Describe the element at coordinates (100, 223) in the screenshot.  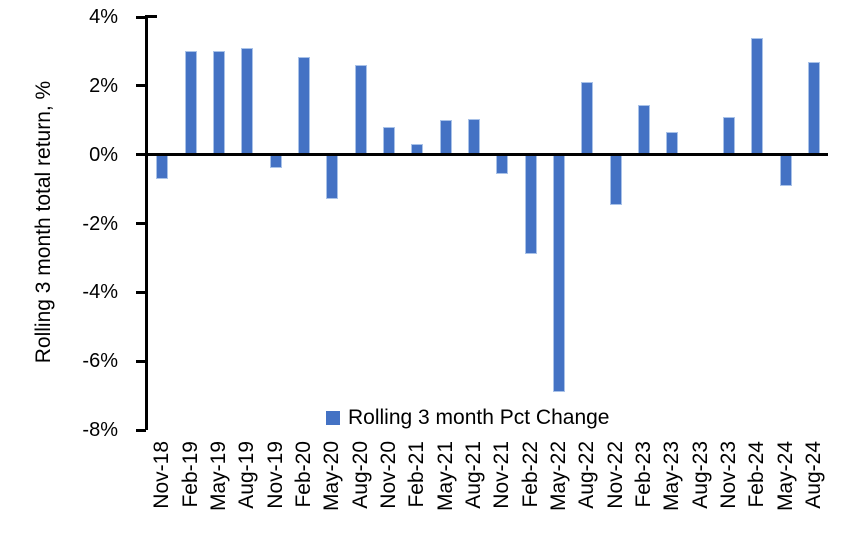
I see `y-tick-label: -2%` at that location.